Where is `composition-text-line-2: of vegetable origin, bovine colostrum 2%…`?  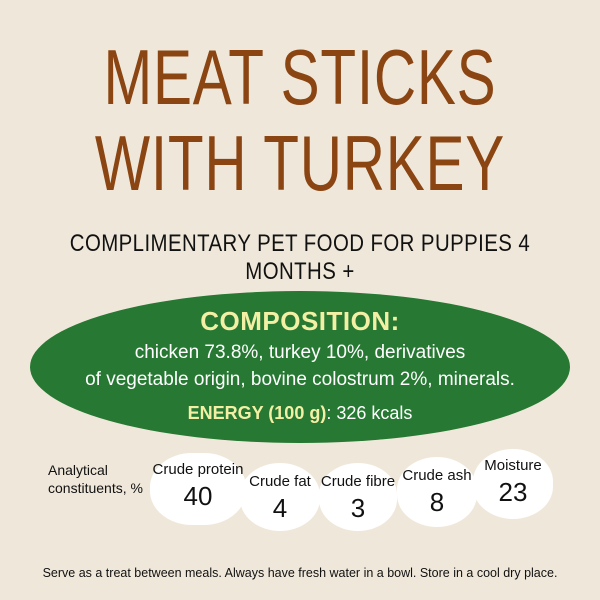
composition-text-line-2: of vegetable origin, bovine colostrum 2%… is located at coordinates (300, 379).